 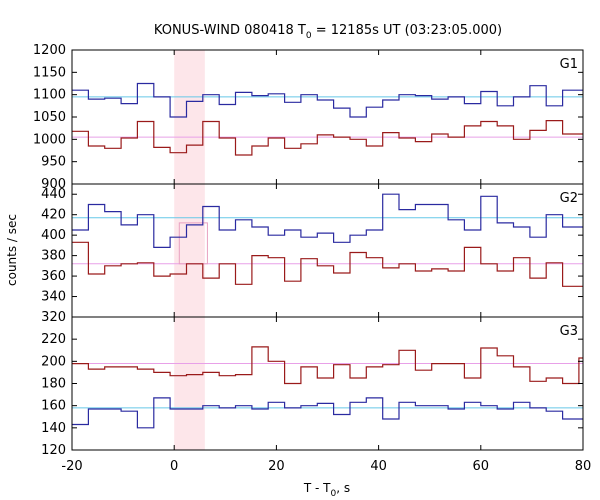 What do you see at coordinates (481, 466) in the screenshot?
I see `x-tick-label: 60` at bounding box center [481, 466].